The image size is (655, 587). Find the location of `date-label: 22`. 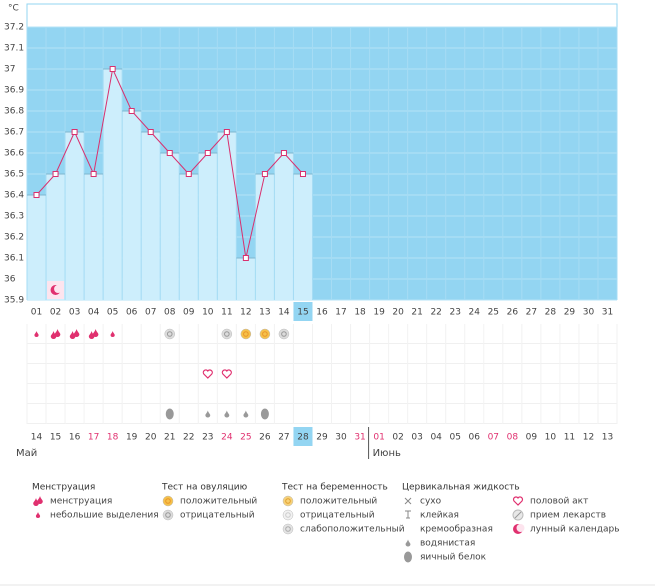

date-label: 22 is located at coordinates (188, 438).